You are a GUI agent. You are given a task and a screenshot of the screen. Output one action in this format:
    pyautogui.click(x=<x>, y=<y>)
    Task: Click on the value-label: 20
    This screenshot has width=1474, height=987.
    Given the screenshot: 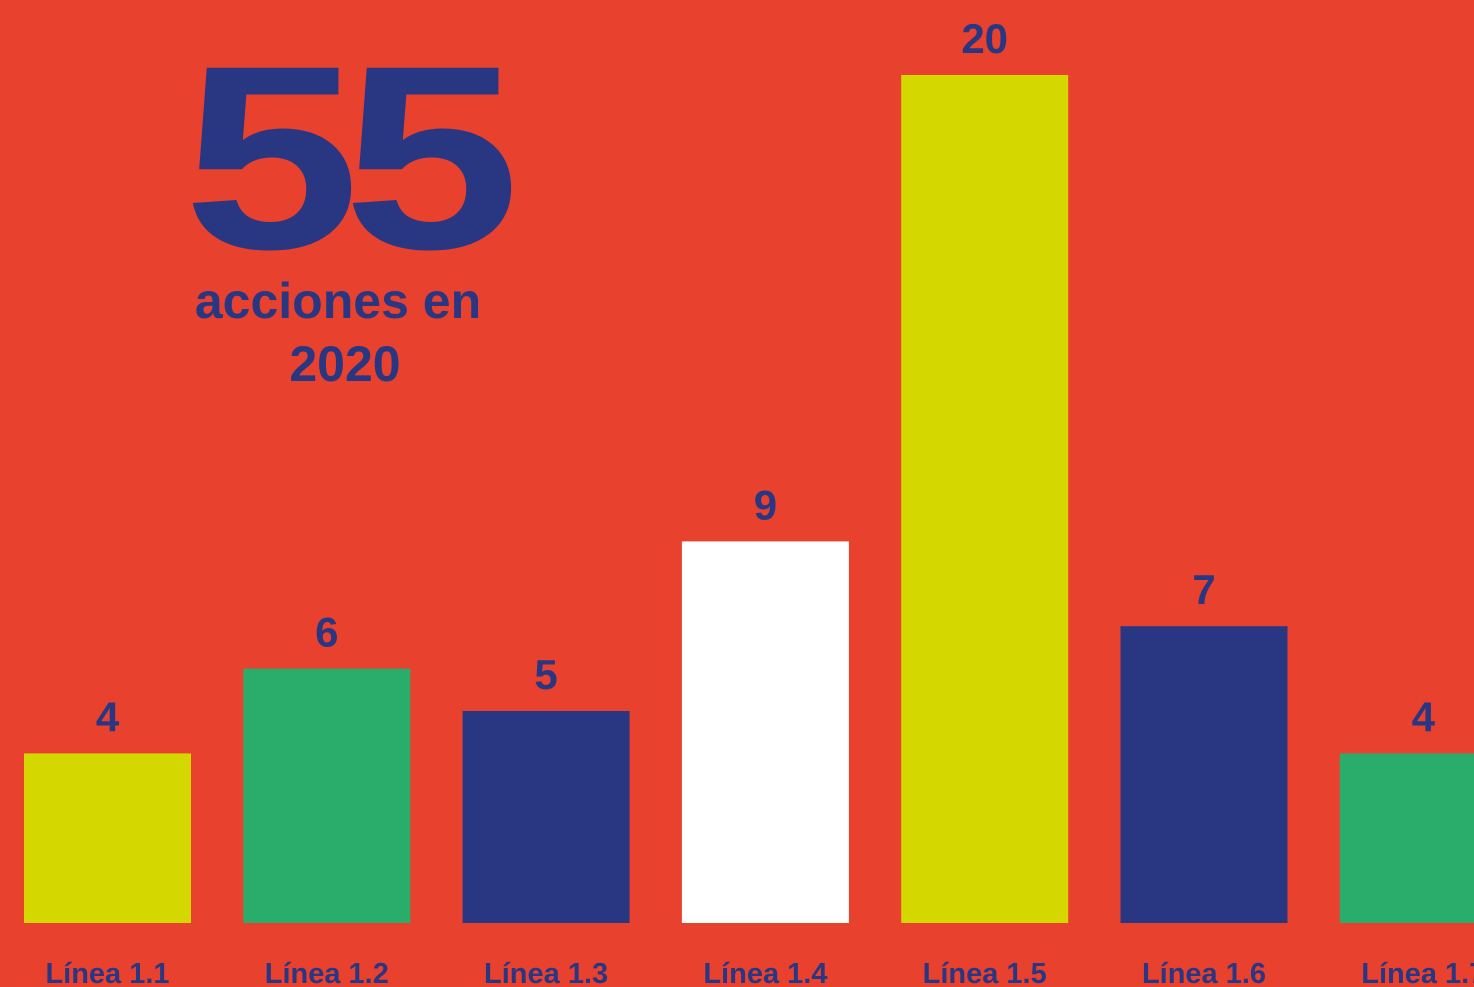 What is the action you would take?
    pyautogui.click(x=984, y=38)
    